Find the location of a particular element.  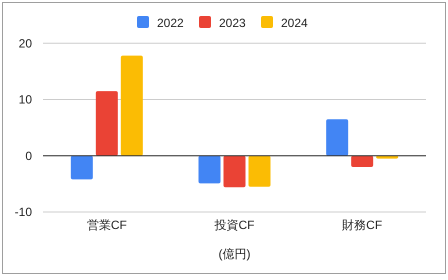

legend-label: 2024 is located at coordinates (294, 23).